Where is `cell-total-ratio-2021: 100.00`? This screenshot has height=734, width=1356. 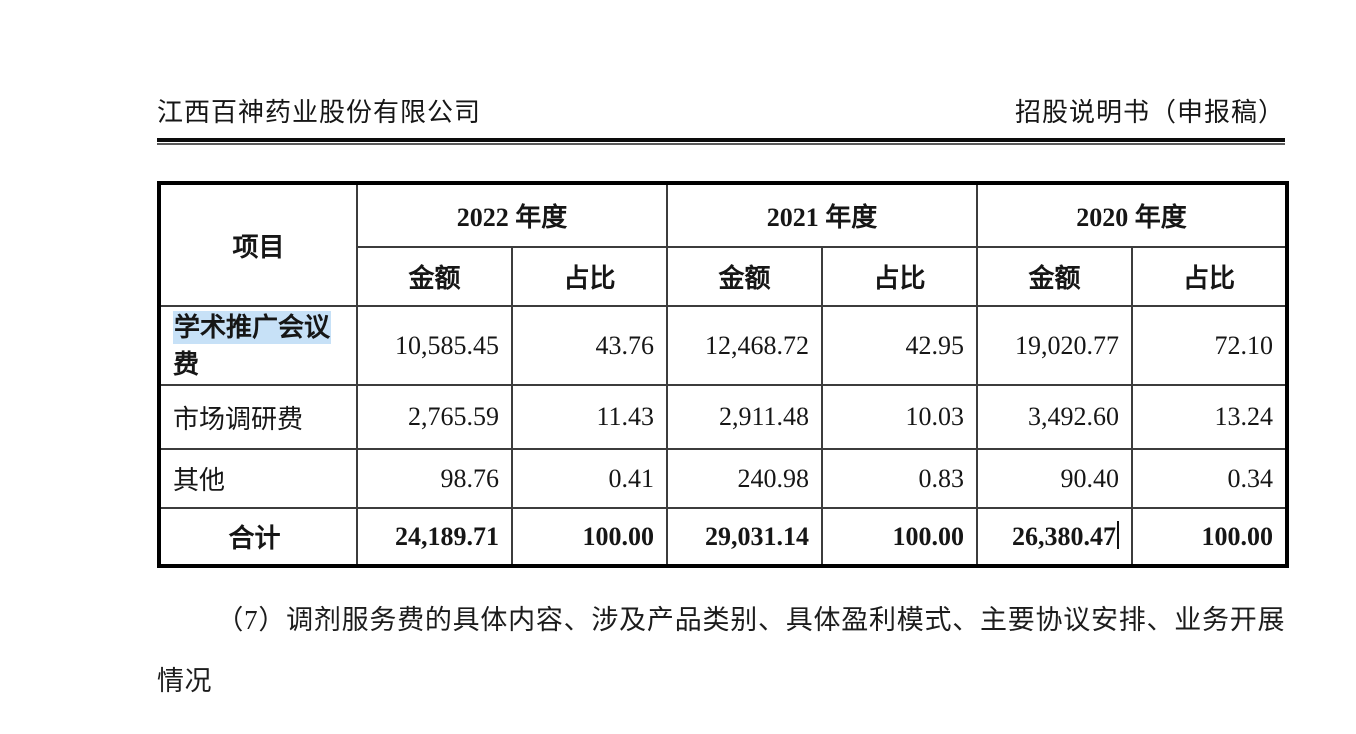 cell-total-ratio-2021: 100.00 is located at coordinates (900, 537).